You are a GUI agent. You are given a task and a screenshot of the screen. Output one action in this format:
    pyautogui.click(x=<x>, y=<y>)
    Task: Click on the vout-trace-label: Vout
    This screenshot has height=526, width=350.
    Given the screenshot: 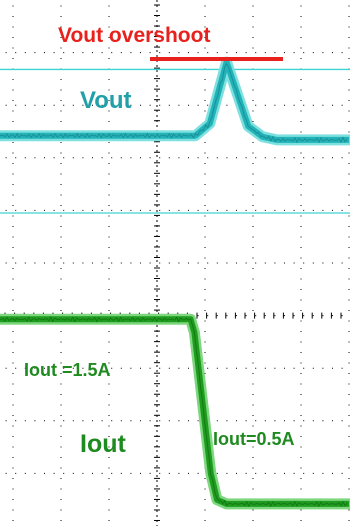 What is the action you would take?
    pyautogui.click(x=106, y=100)
    